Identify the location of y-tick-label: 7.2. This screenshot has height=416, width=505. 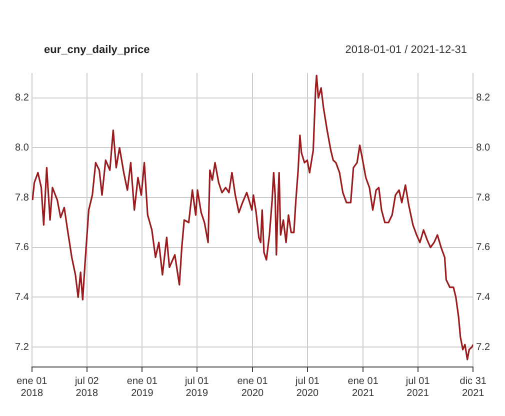
(22, 347).